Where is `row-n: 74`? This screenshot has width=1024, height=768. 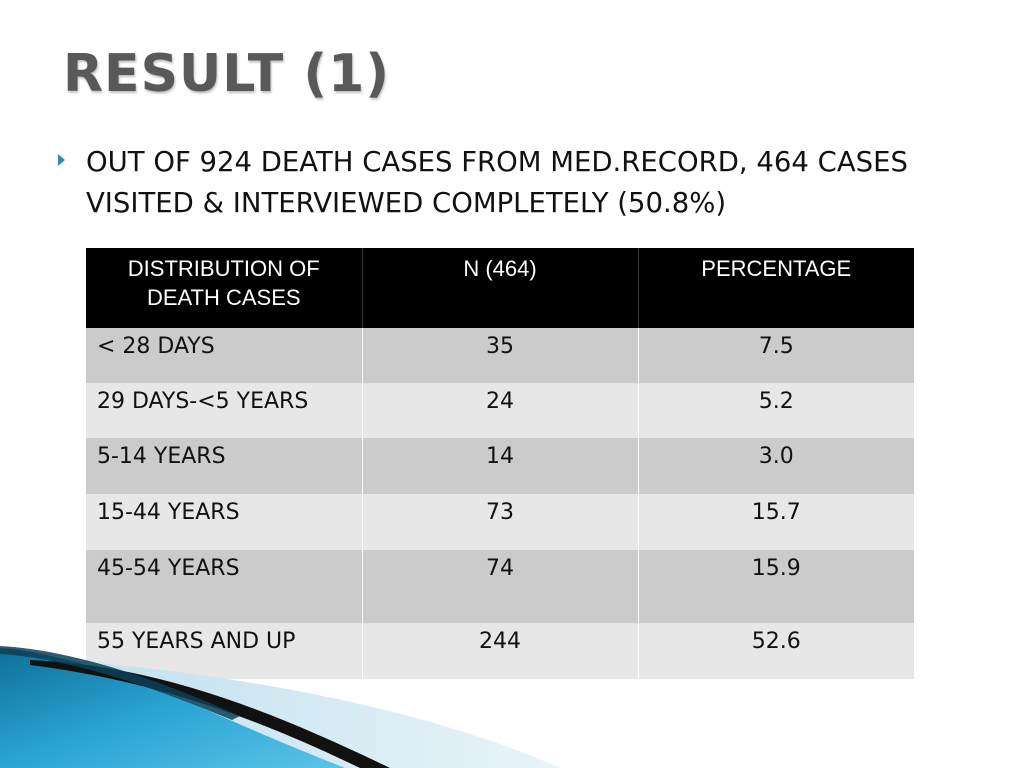
row-n: 74 is located at coordinates (500, 586).